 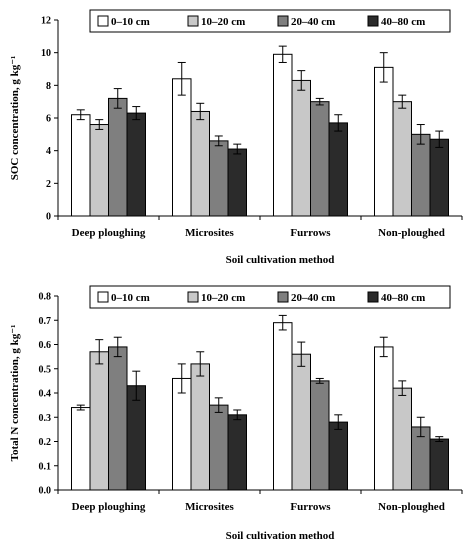 I want to click on y-tick-label: 0.7, so click(x=45, y=321).